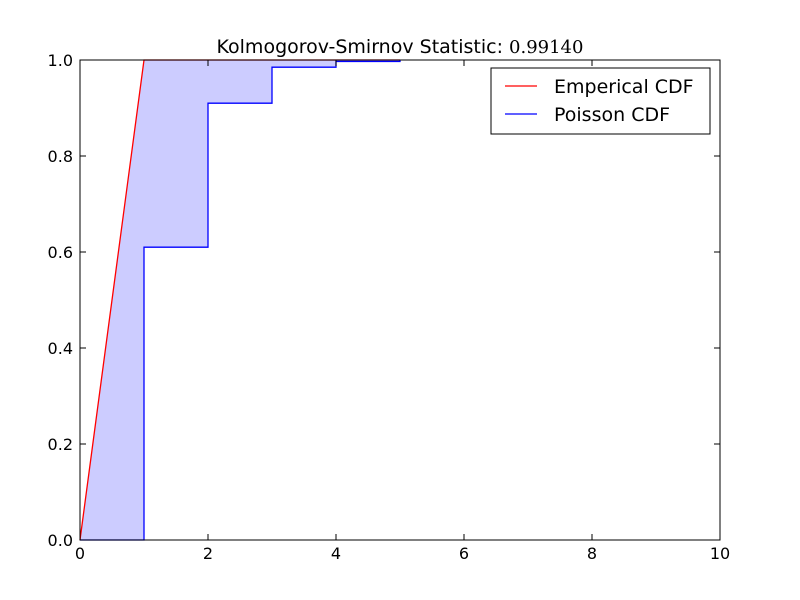 This screenshot has height=600, width=800. What do you see at coordinates (60, 60) in the screenshot?
I see `y-tick-label: 1.0` at bounding box center [60, 60].